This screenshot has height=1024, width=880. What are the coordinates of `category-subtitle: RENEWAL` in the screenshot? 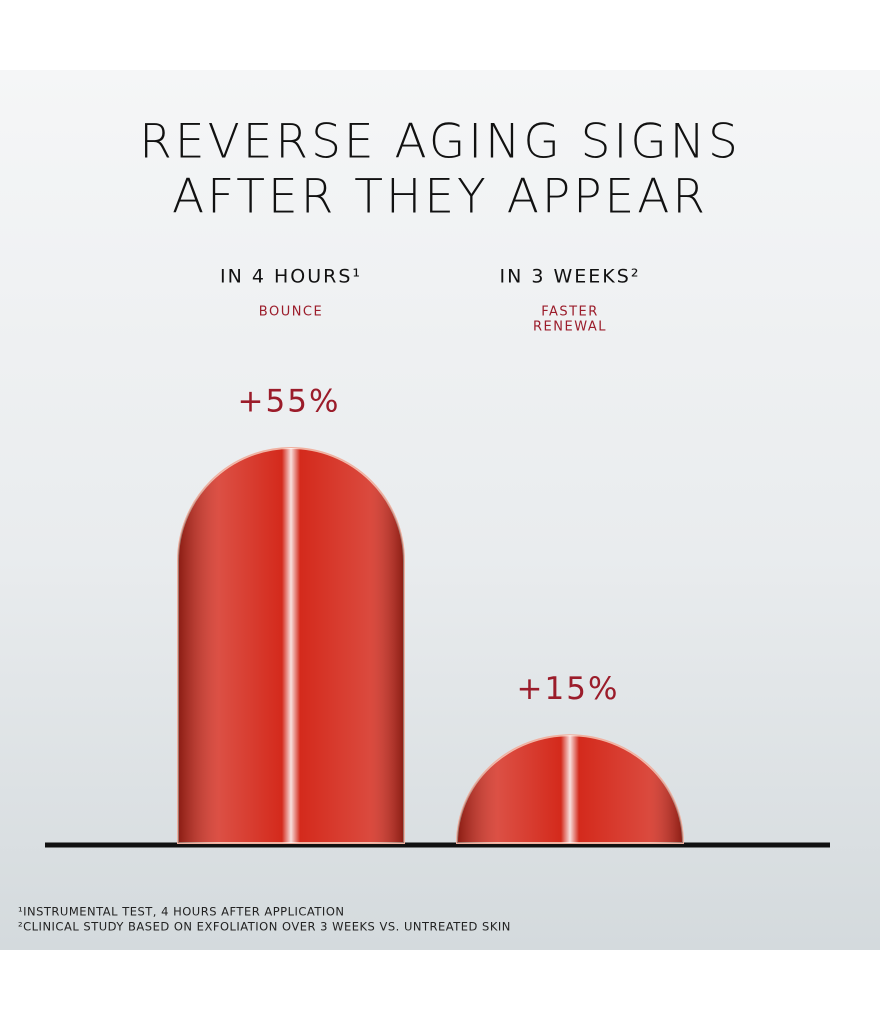 It's located at (570, 327).